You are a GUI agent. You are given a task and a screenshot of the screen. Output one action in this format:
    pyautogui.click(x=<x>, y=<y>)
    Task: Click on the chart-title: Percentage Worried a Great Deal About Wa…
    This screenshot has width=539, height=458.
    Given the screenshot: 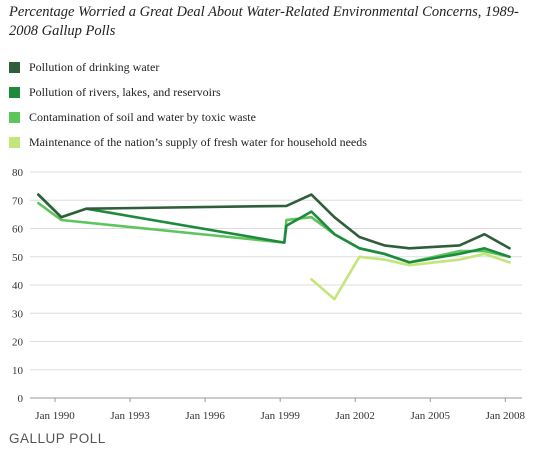 What is the action you would take?
    pyautogui.click(x=264, y=21)
    